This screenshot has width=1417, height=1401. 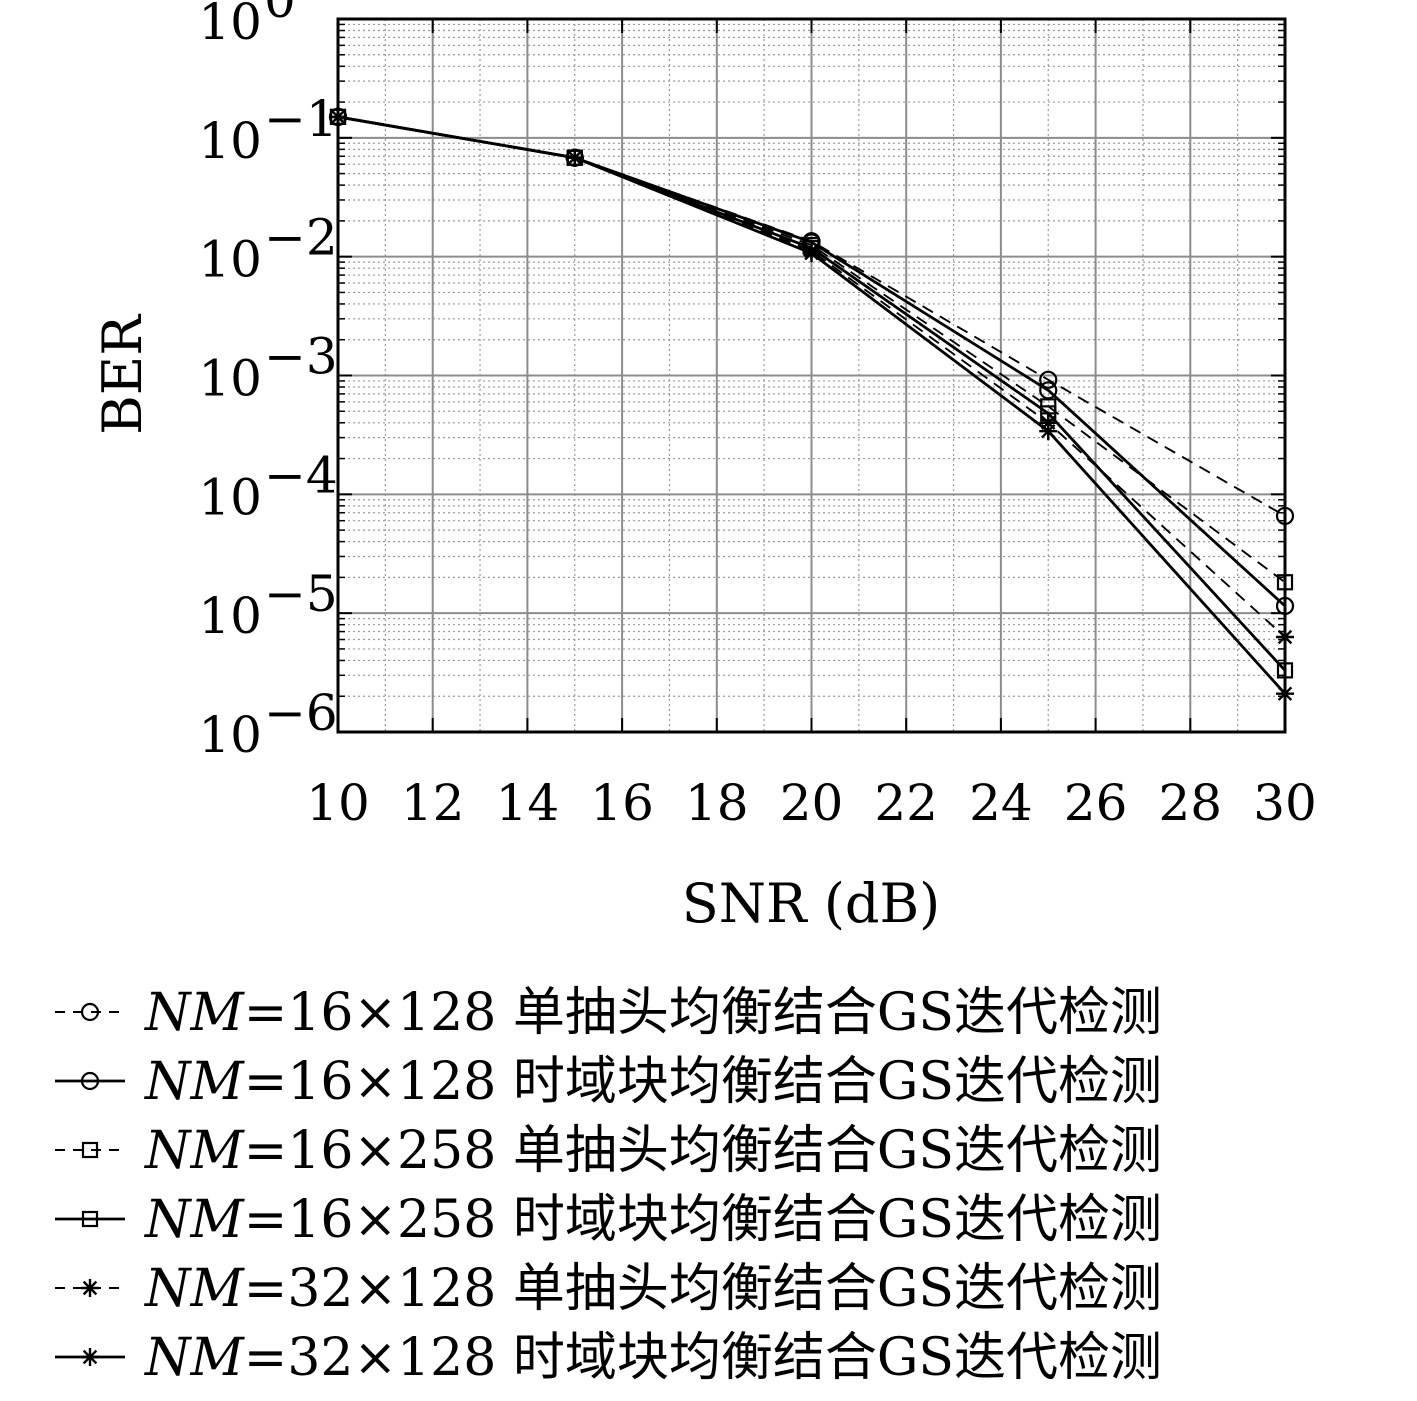 What do you see at coordinates (1190, 803) in the screenshot?
I see `x-tick-label: 28` at bounding box center [1190, 803].